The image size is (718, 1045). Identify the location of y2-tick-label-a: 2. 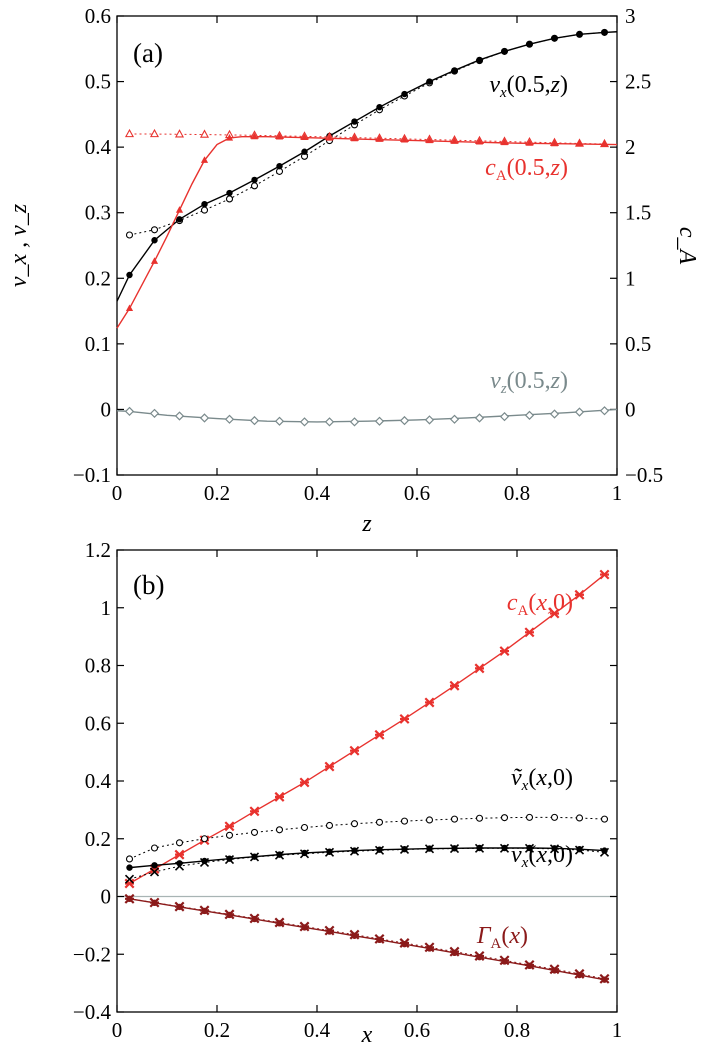
(630, 147).